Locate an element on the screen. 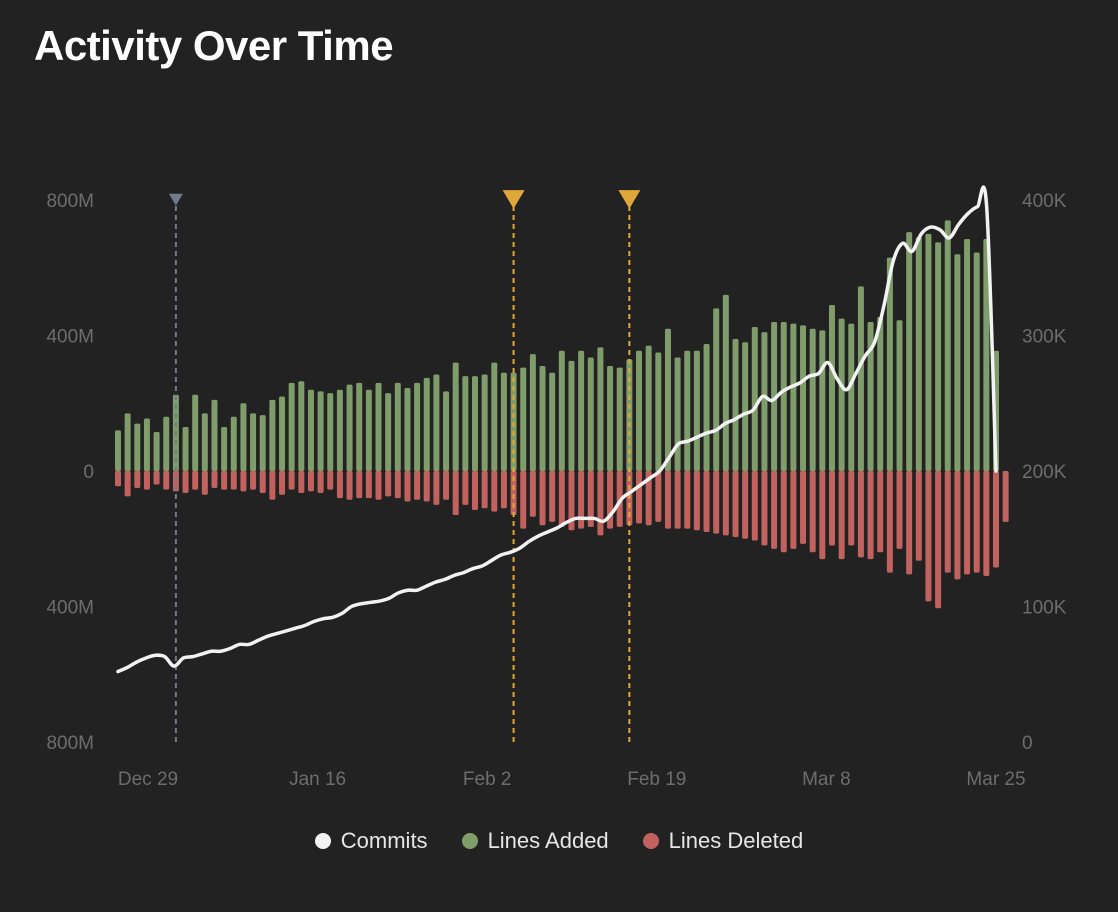 Image resolution: width=1118 pixels, height=912 pixels. event-marker-icon is located at coordinates (175, 199).